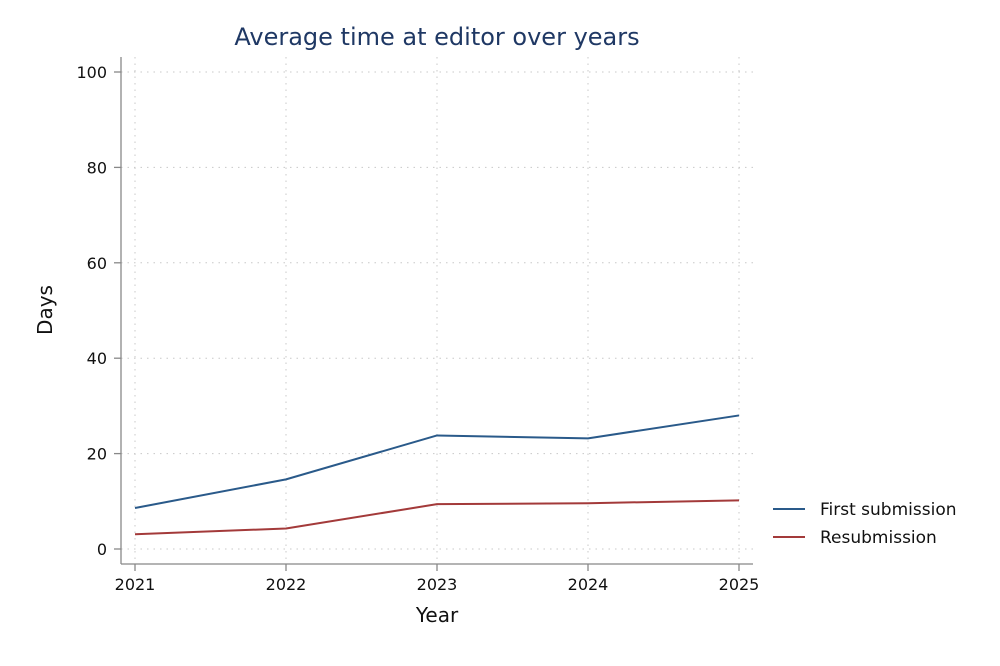 The image size is (1000, 666). Describe the element at coordinates (98, 311) in the screenshot. I see `y-ticks: 0 20 40 60 80 100` at that location.